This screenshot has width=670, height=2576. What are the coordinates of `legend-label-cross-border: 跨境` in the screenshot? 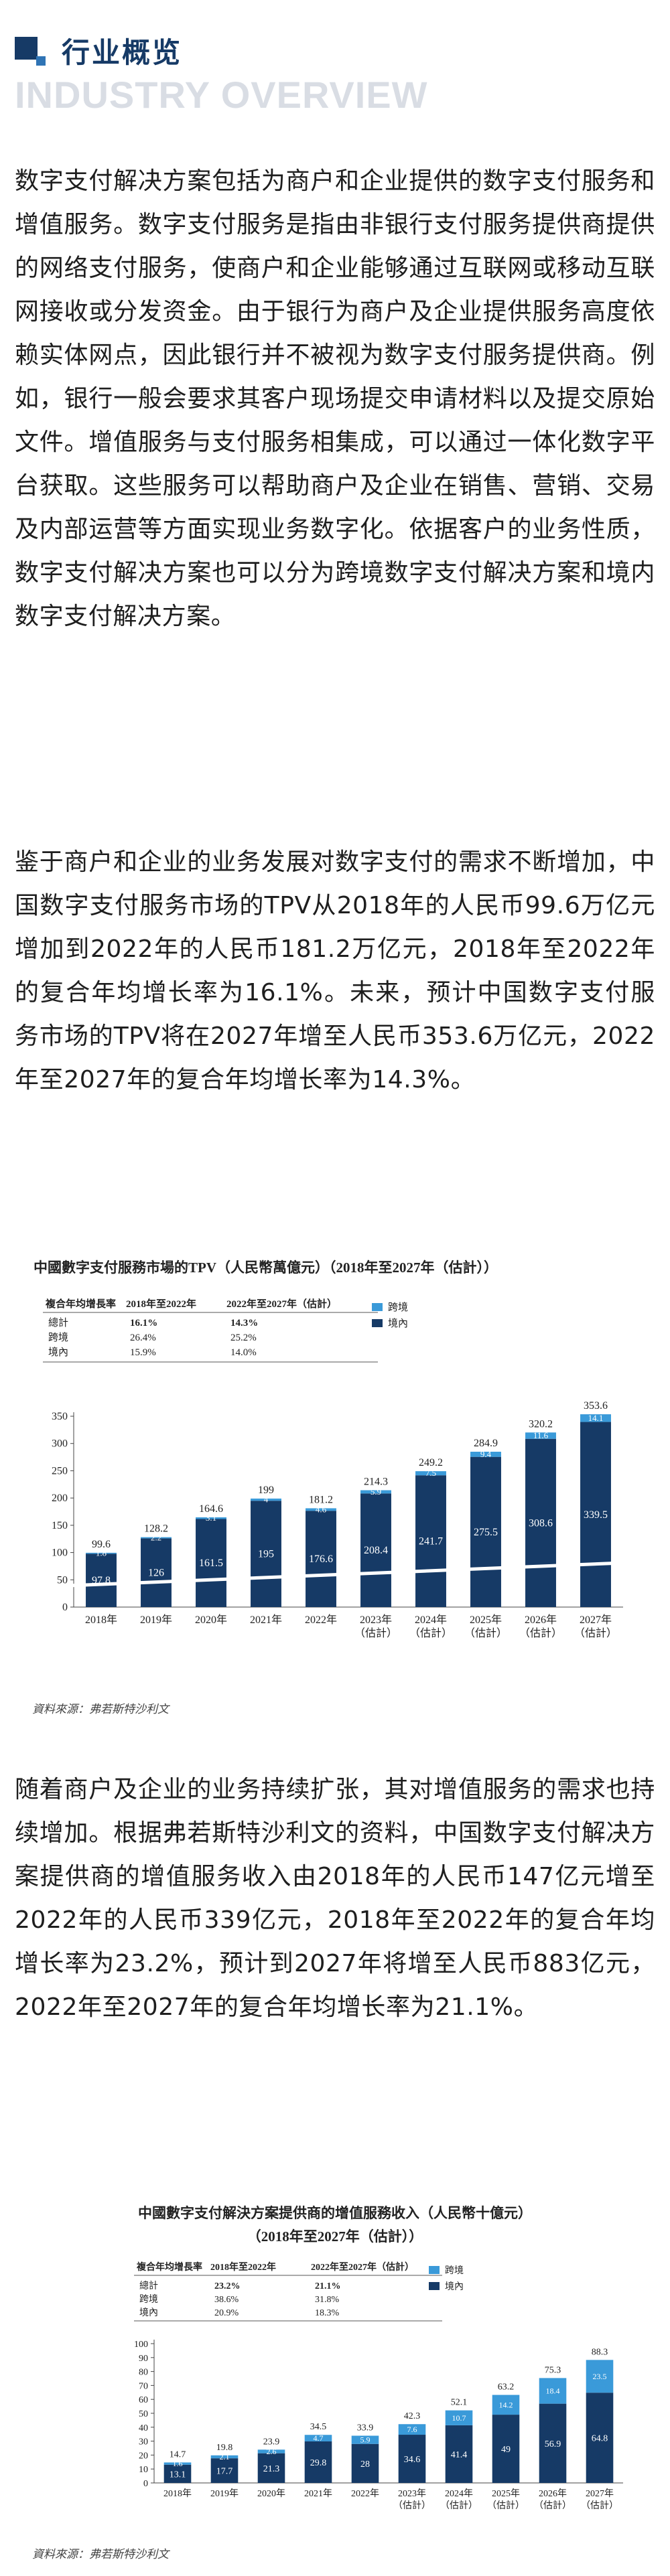 It's located at (455, 2270).